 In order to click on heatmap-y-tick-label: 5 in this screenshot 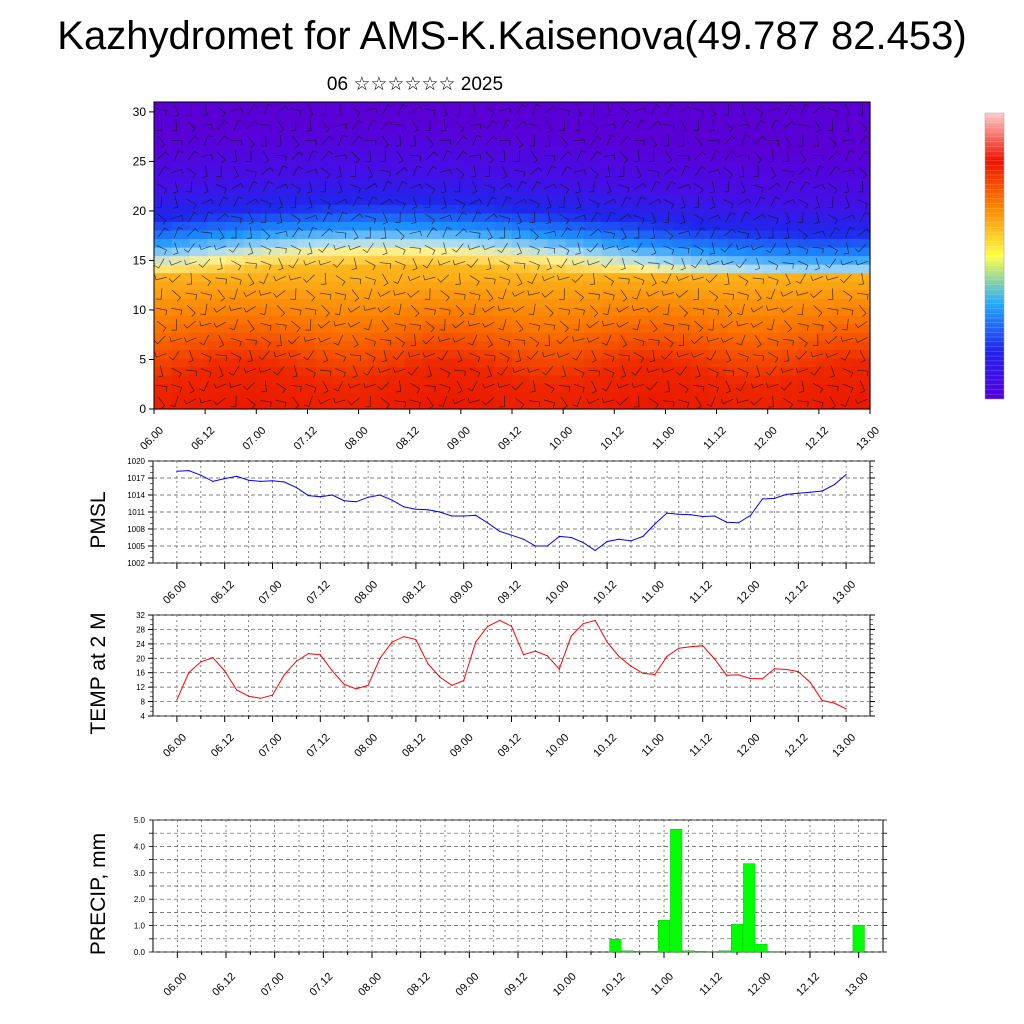, I will do `click(142, 359)`.